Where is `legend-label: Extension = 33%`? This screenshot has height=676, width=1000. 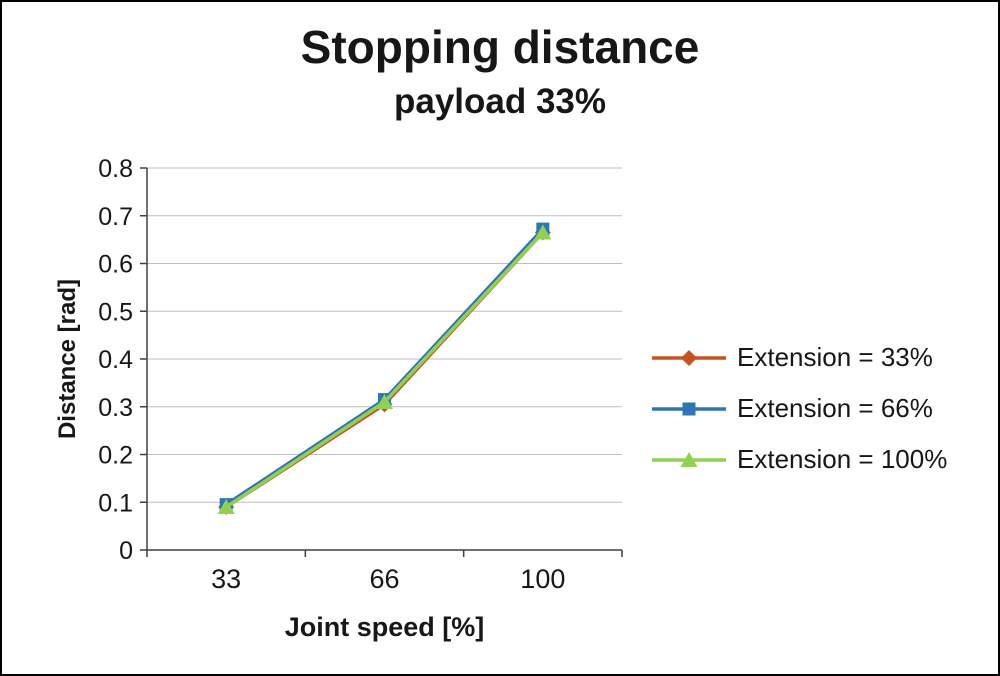
legend-label: Extension = 33% is located at coordinates (835, 357).